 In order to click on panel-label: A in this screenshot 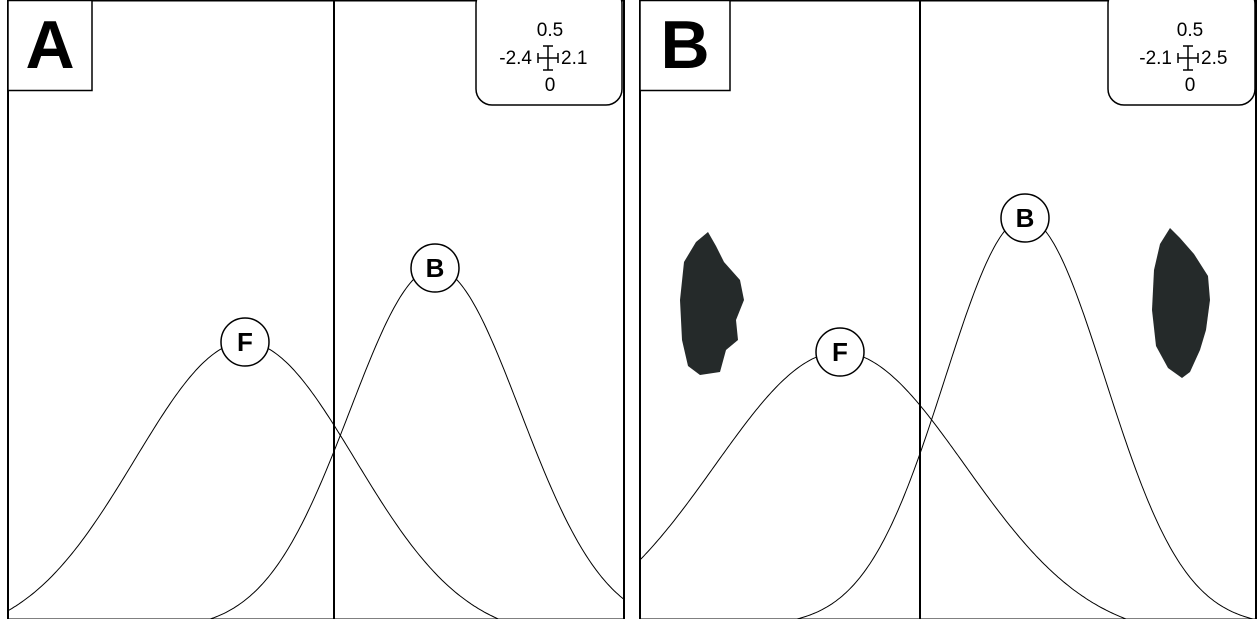, I will do `click(49, 45)`.